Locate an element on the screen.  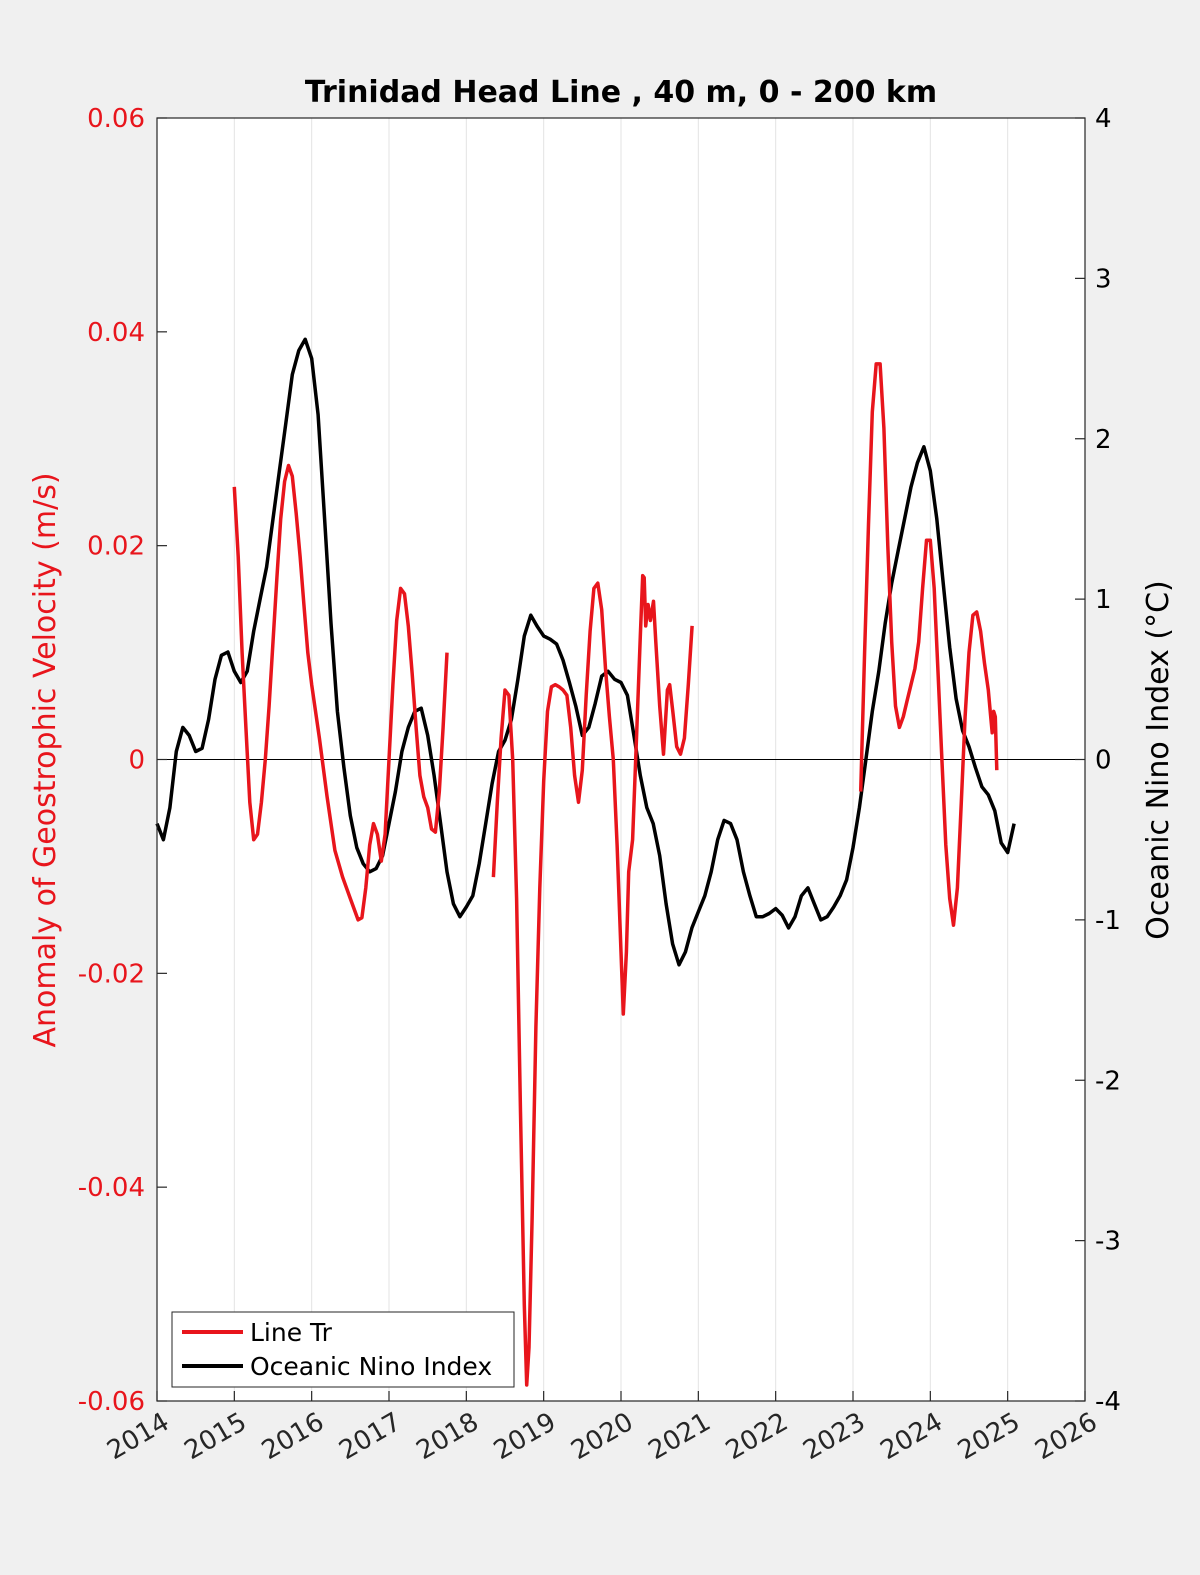
y-left-tick-label: -0.04 is located at coordinates (111, 1188).